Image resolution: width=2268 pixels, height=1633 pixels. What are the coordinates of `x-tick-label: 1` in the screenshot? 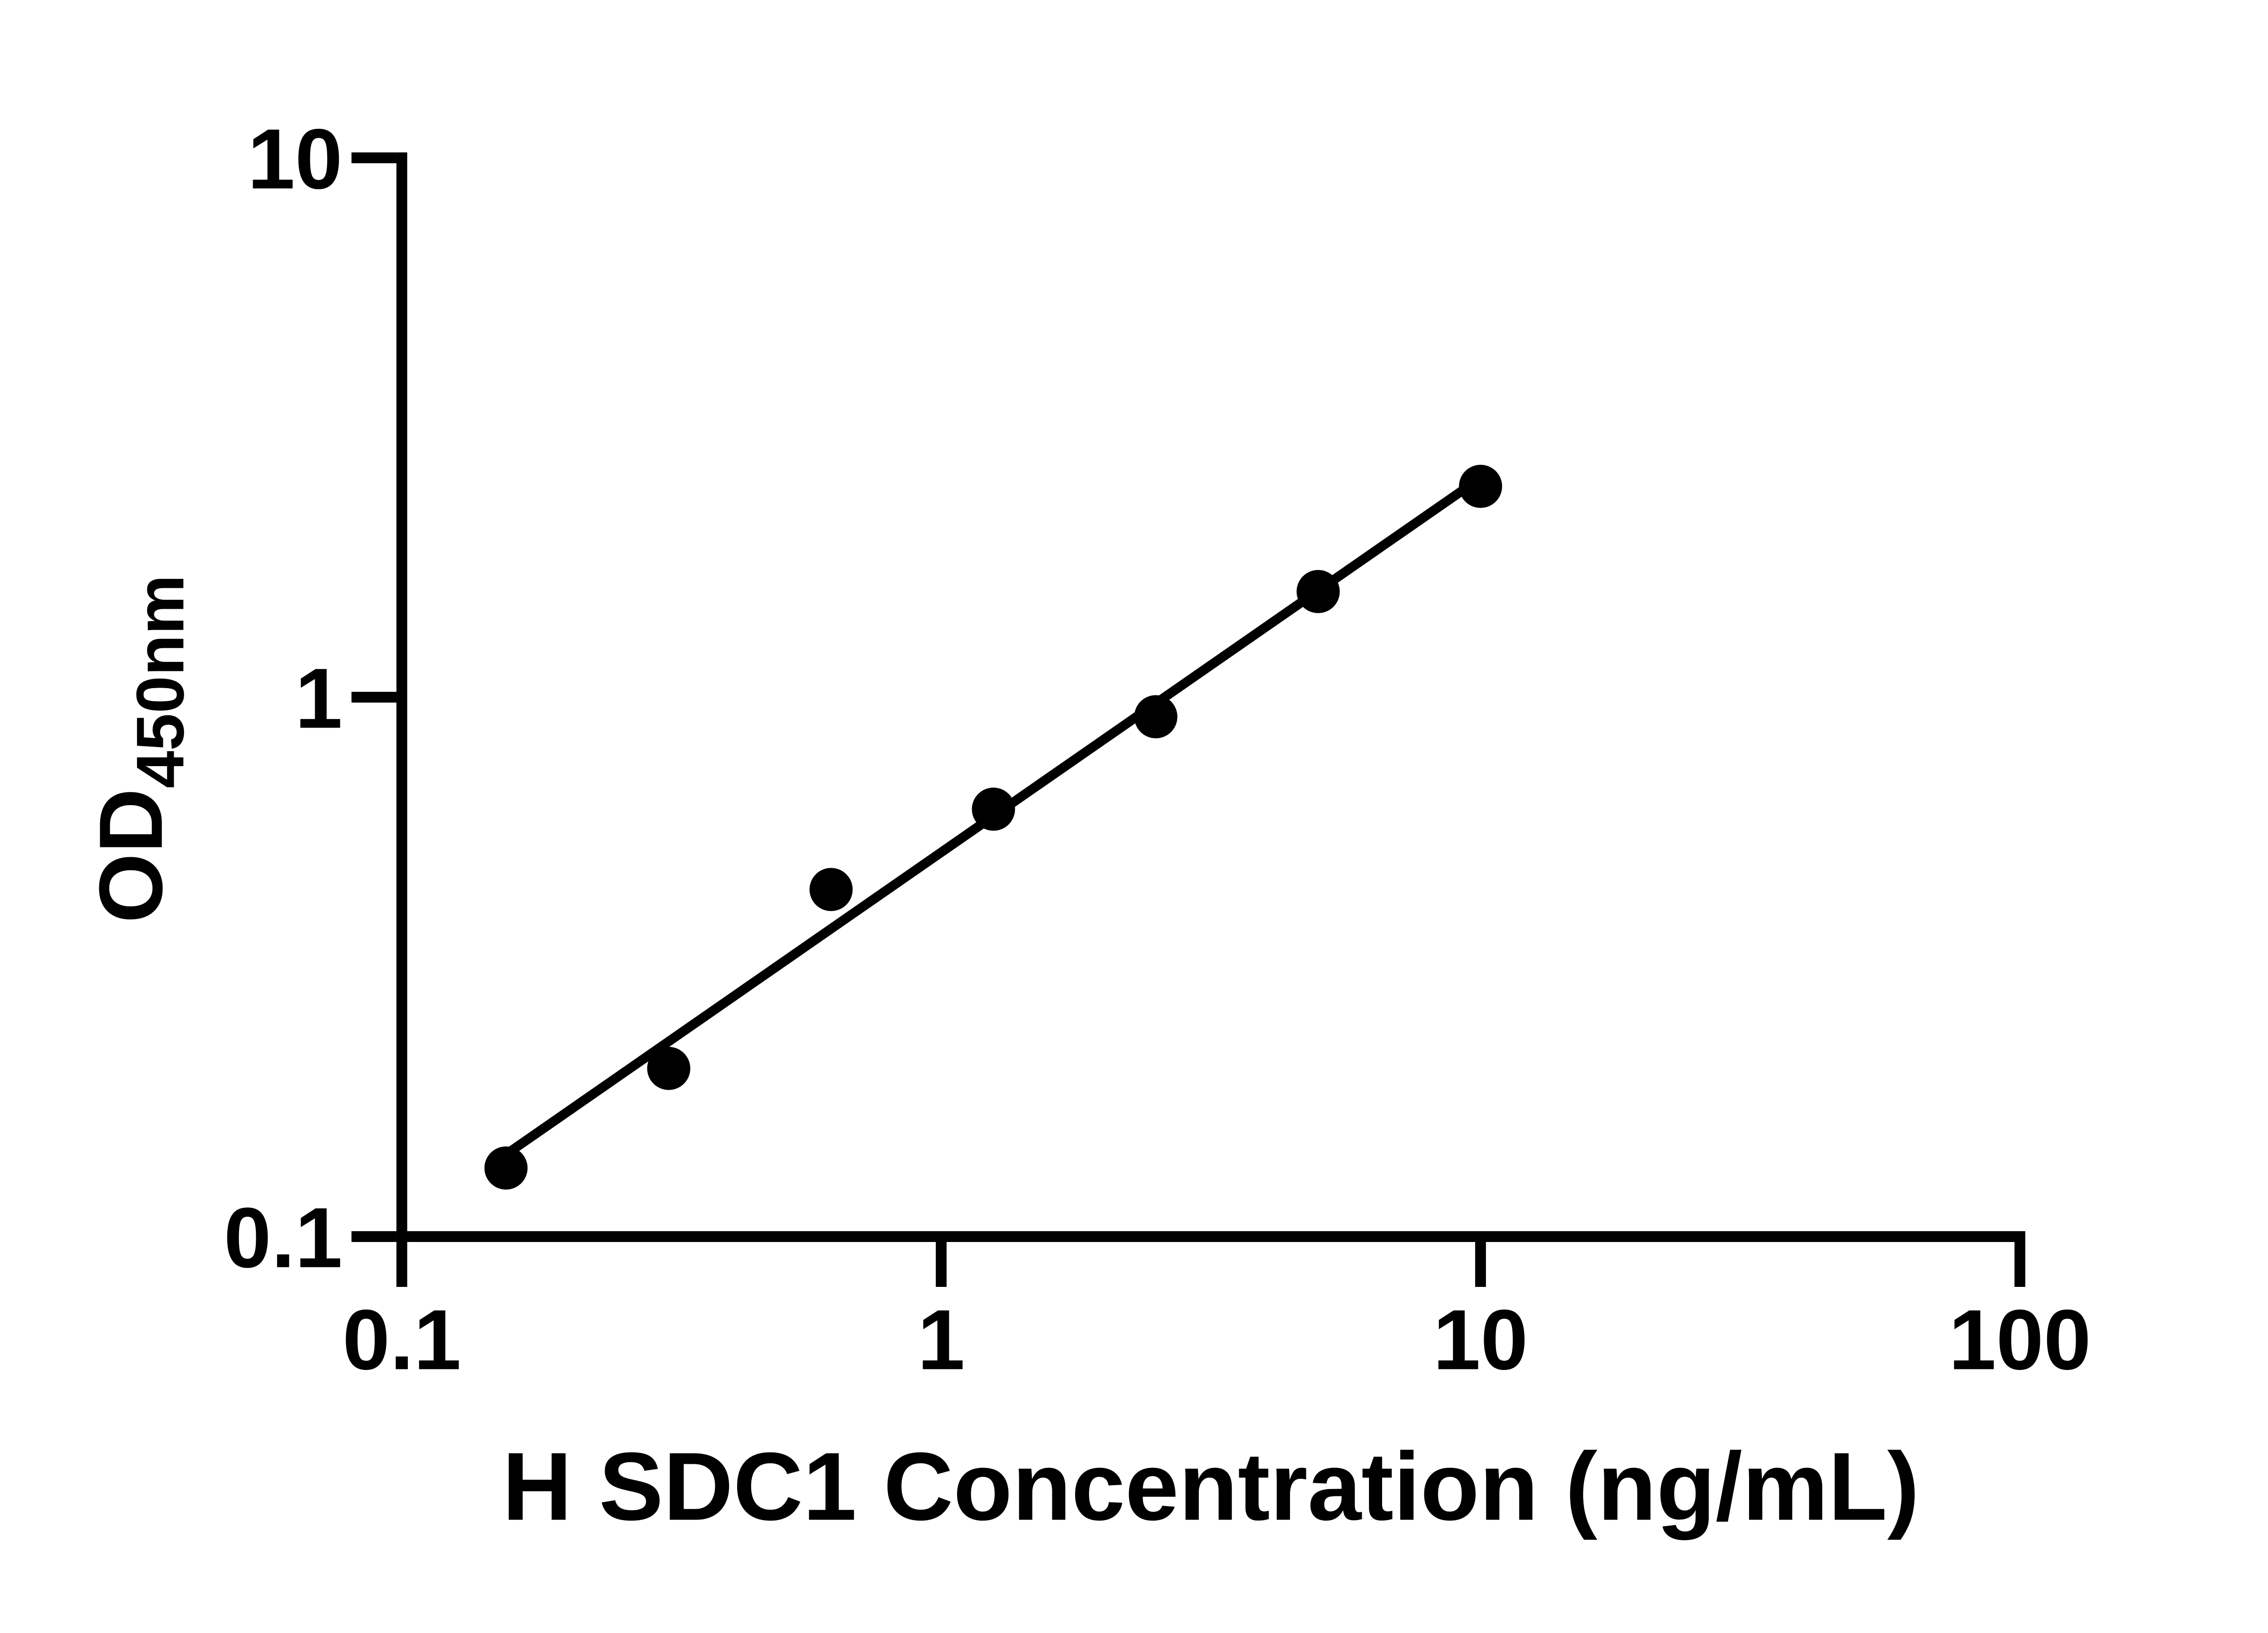 It's located at (942, 1340).